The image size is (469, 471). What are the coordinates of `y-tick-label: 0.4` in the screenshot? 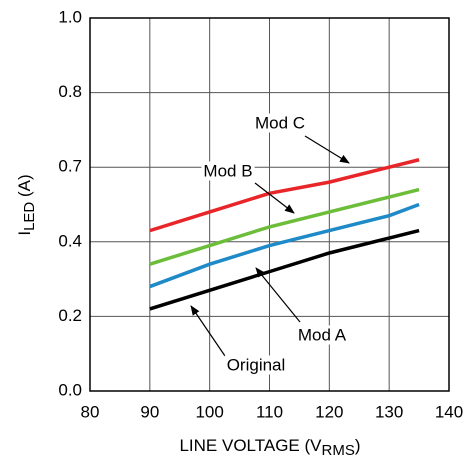 It's located at (70, 240).